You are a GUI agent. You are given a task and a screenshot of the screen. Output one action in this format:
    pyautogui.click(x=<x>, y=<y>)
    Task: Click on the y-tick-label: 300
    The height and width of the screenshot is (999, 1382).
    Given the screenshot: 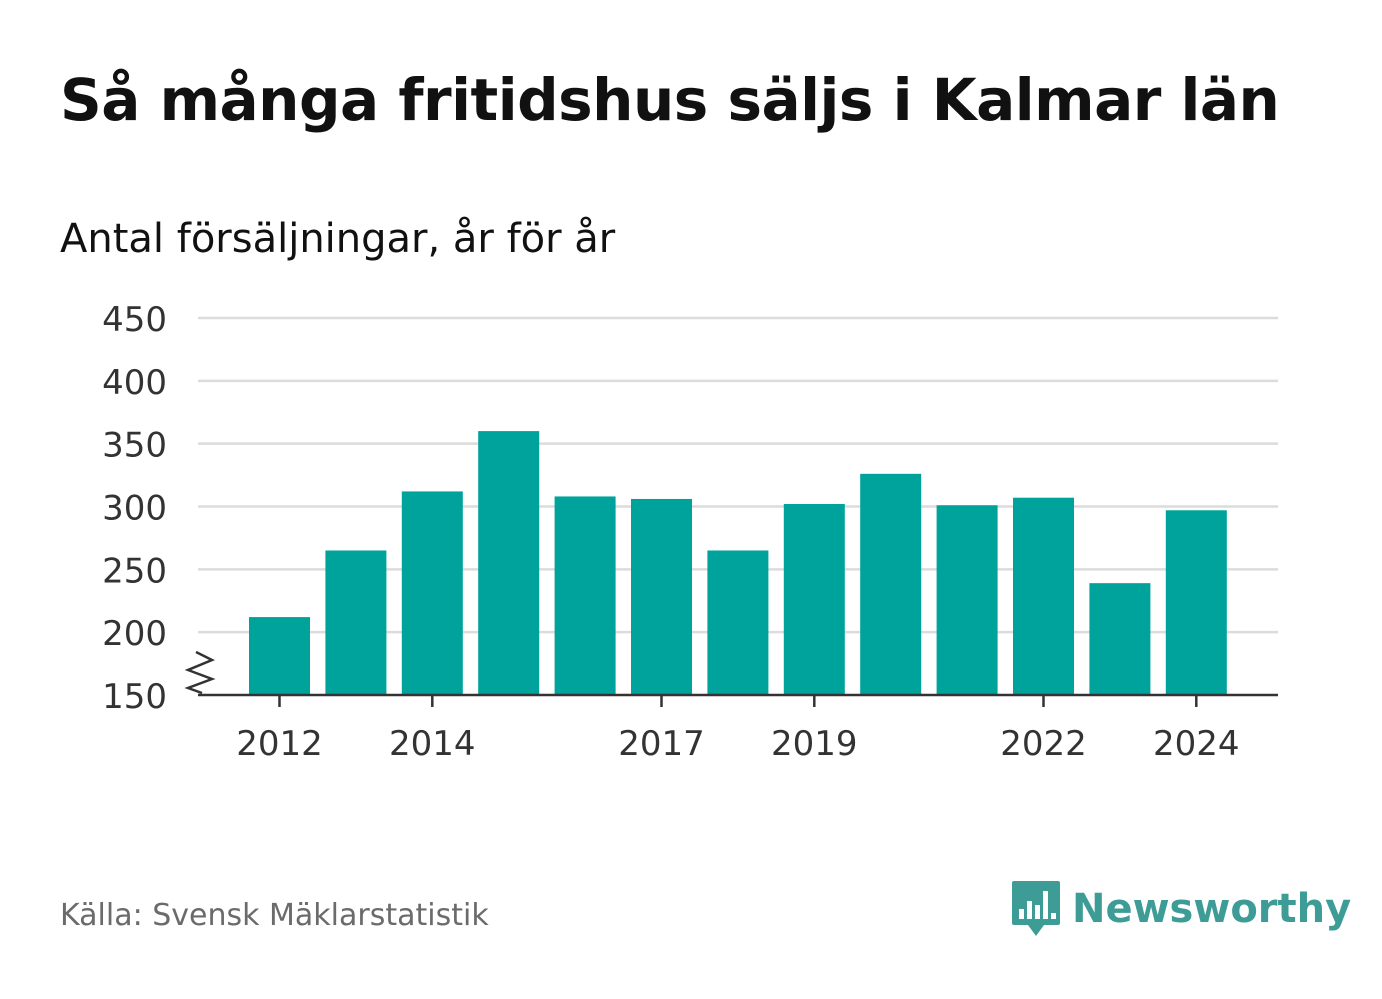 What is the action you would take?
    pyautogui.click(x=134, y=509)
    